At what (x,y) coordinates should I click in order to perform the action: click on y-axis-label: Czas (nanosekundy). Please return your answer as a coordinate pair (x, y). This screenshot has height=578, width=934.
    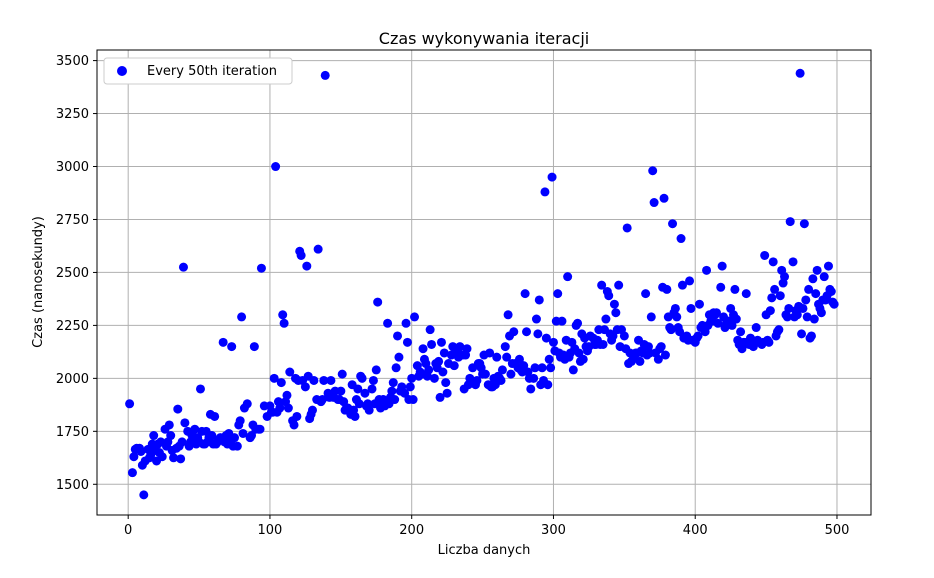
    Looking at the image, I should click on (38, 282).